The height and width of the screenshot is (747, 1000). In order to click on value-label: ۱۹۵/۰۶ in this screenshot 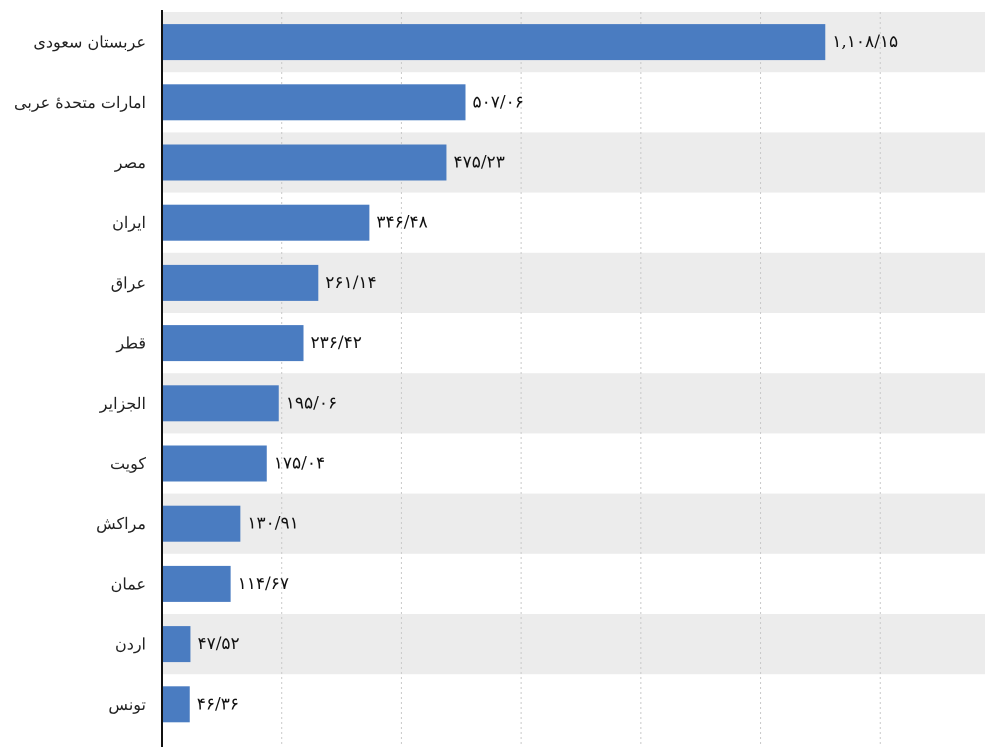, I will do `click(311, 403)`.